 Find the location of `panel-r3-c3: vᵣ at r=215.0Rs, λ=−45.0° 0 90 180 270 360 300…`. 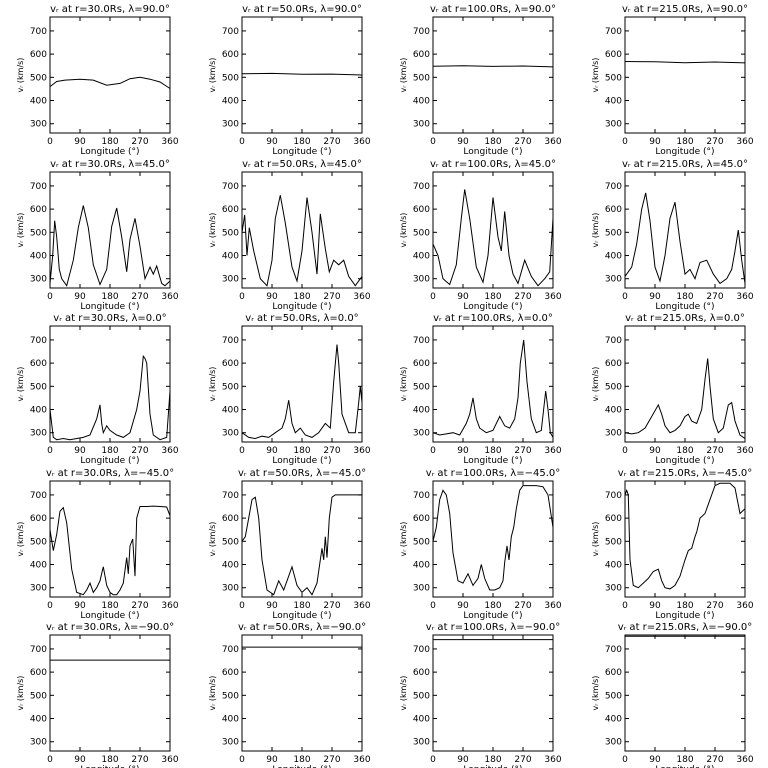

panel-r3-c3: vᵣ at r=215.0Rs, λ=−45.0° 0 90 180 270 360 300… is located at coordinates (672, 544).